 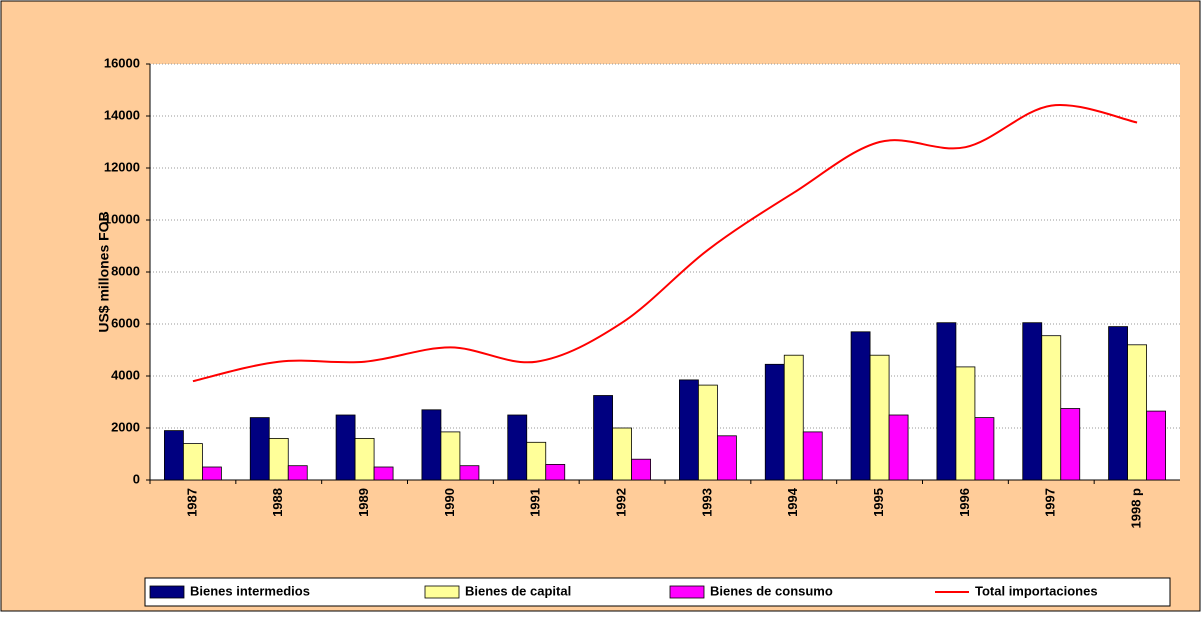 I want to click on x-tick-label: 1987, so click(x=191, y=502).